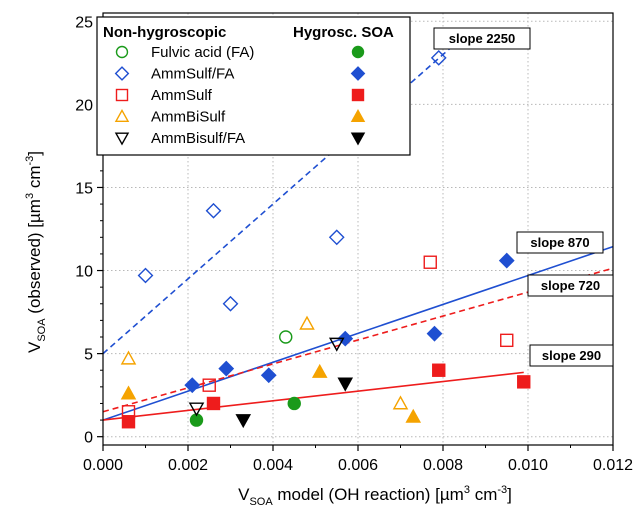  Describe the element at coordinates (313, 396) in the screenshot. I see `fit-line` at that location.